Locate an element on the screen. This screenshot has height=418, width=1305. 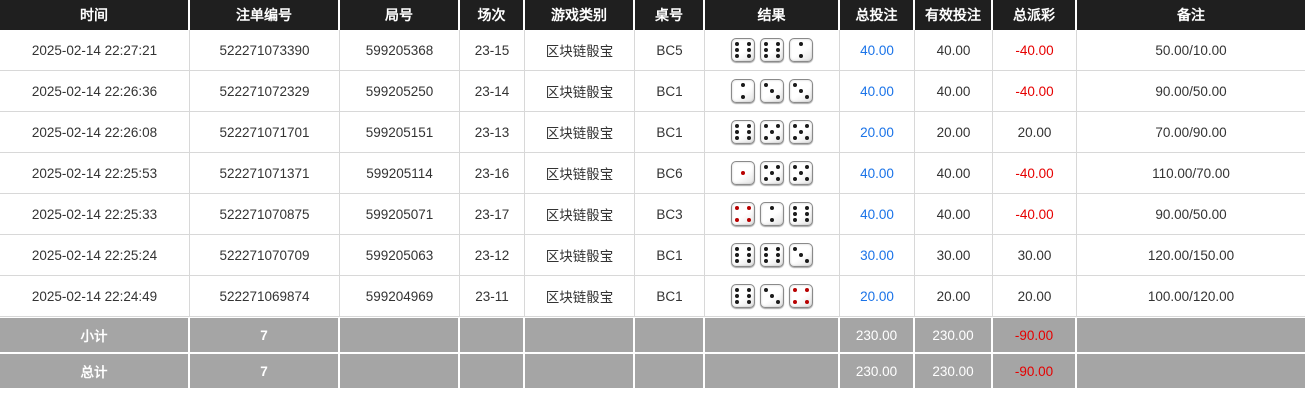
cell-remark: 50.00/10.00 is located at coordinates (1191, 50).